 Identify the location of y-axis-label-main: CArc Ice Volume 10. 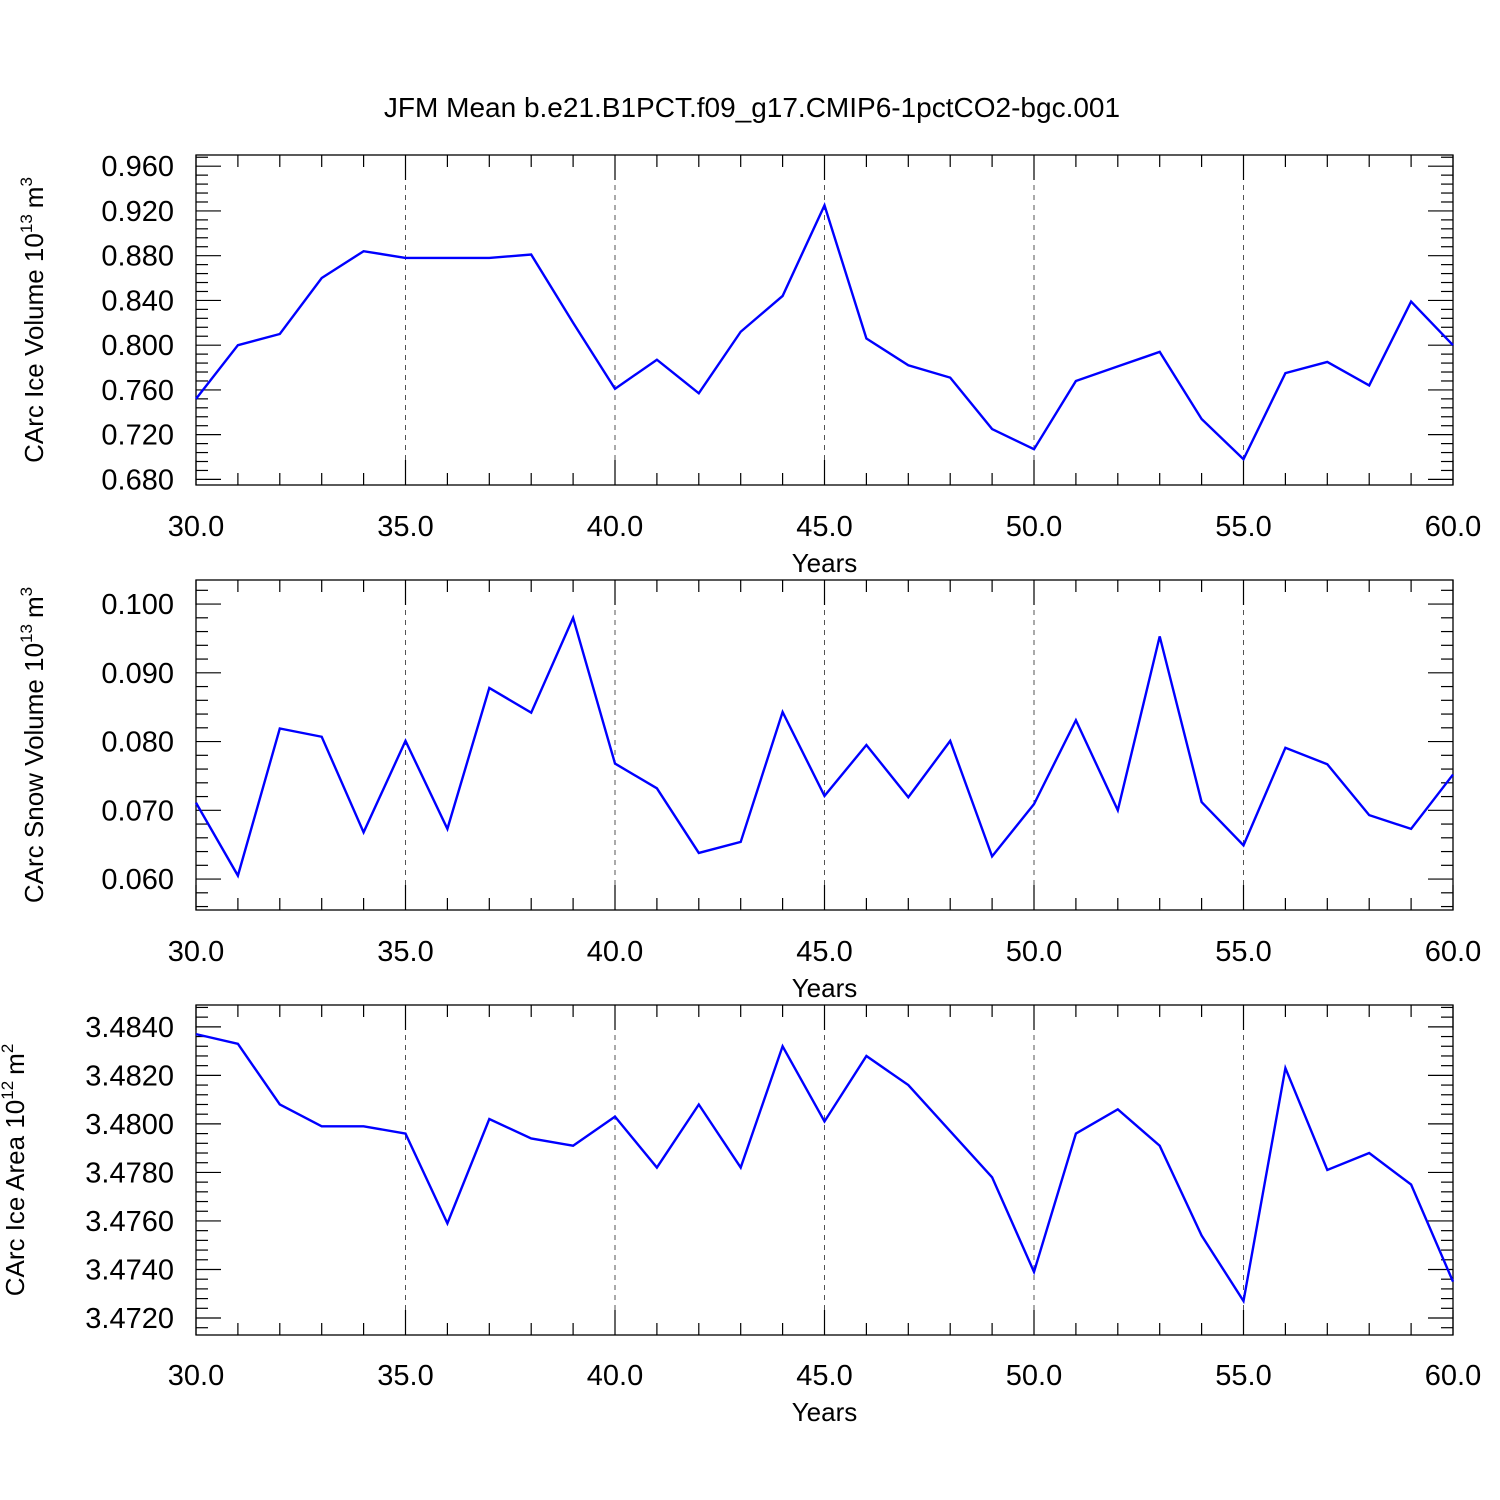
(34, 348).